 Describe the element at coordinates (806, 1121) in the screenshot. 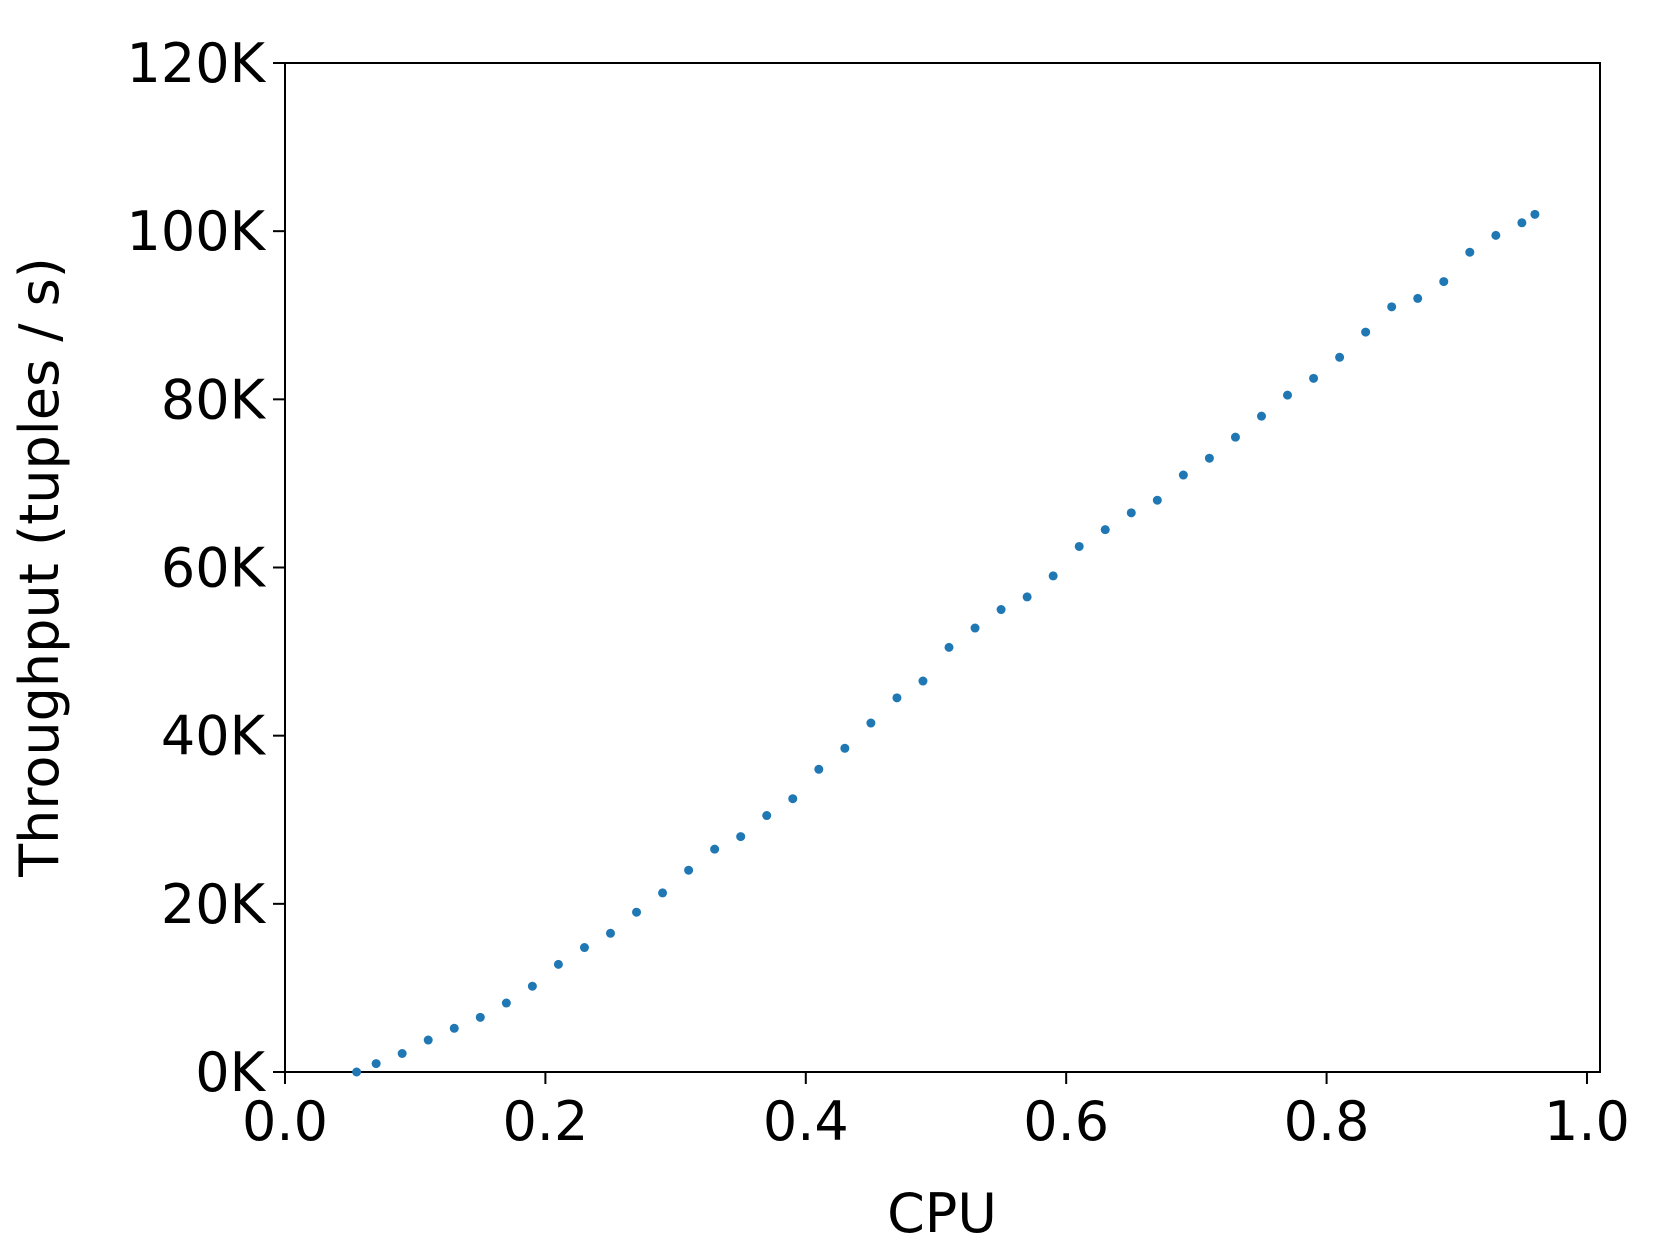

I see `x-tick-label: 0.4` at that location.